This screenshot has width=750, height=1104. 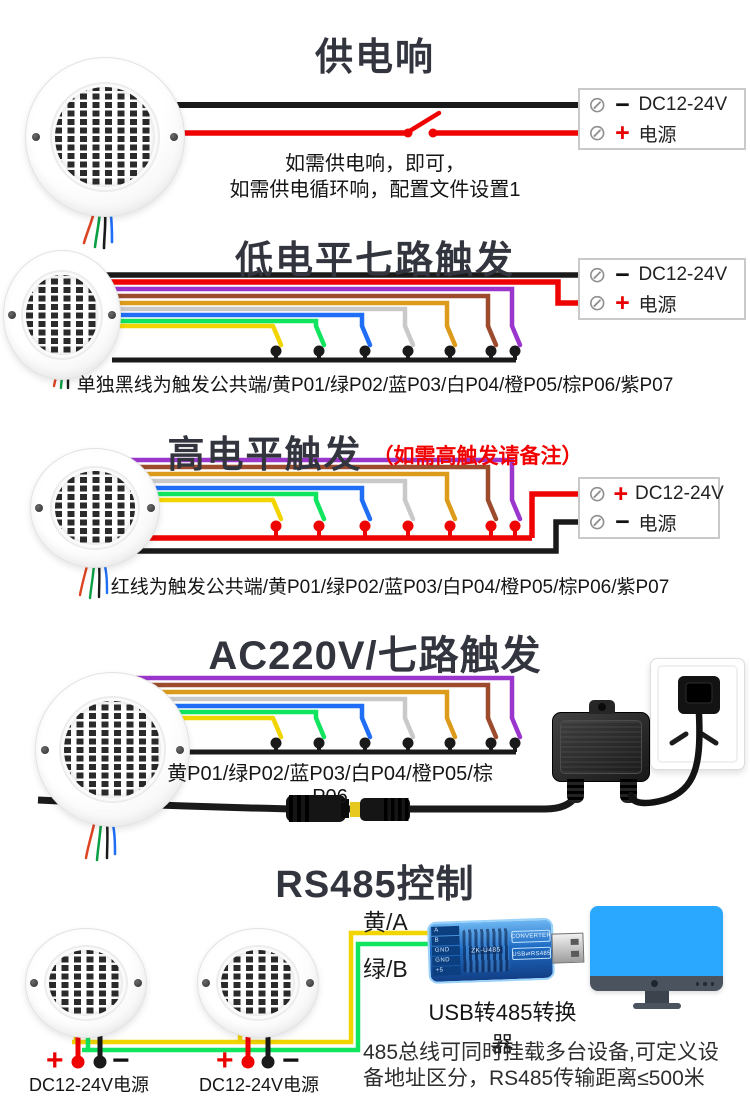 I want to click on section1-title: 供电响, so click(x=374, y=58).